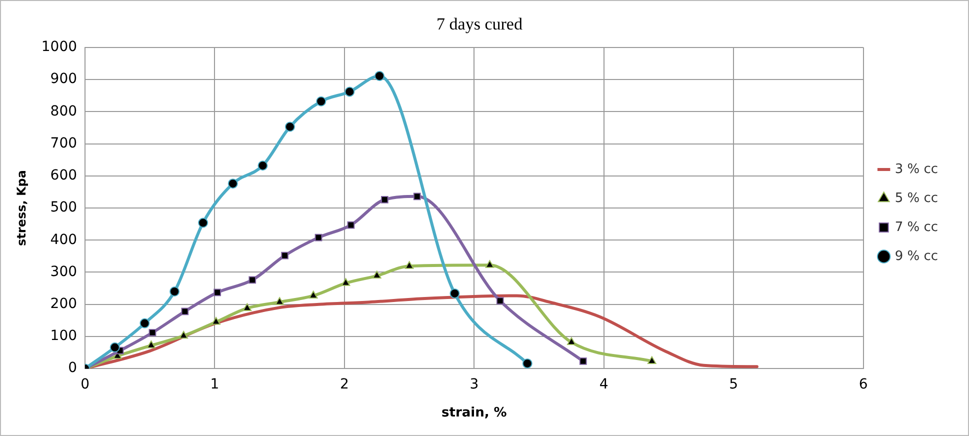 This screenshot has width=969, height=436. Describe the element at coordinates (863, 384) in the screenshot. I see `x-tick-label: 6` at that location.